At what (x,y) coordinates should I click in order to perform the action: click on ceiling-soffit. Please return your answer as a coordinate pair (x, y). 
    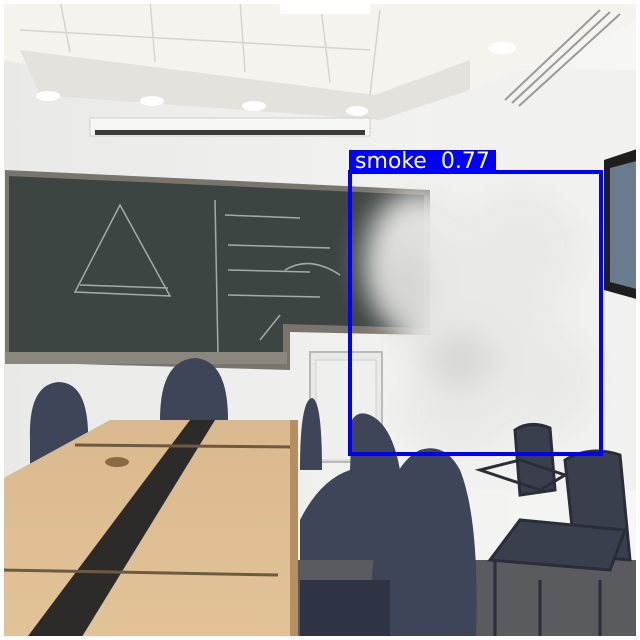
    Looking at the image, I should click on (245, 85).